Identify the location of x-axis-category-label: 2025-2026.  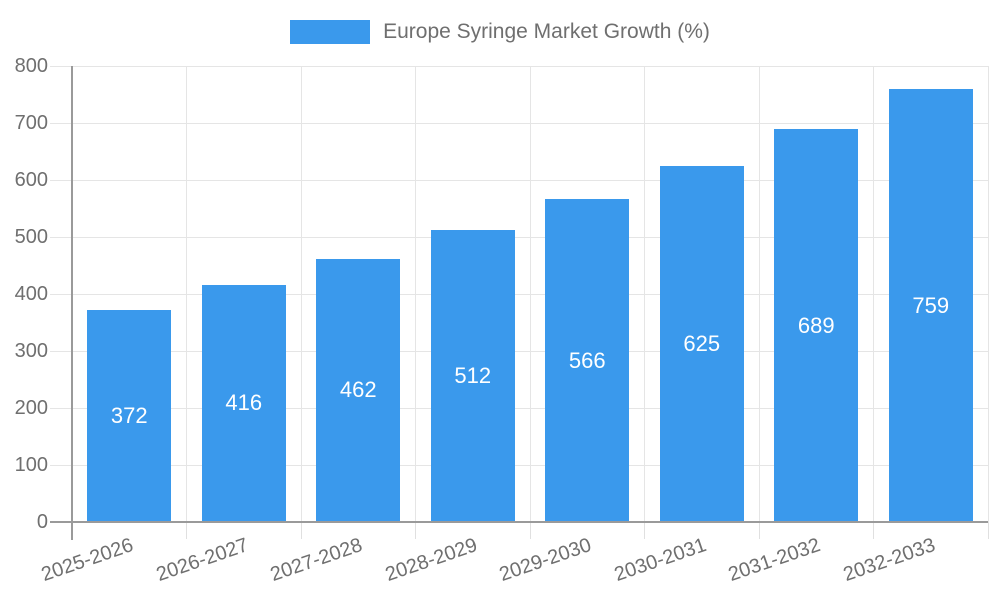
(87, 560).